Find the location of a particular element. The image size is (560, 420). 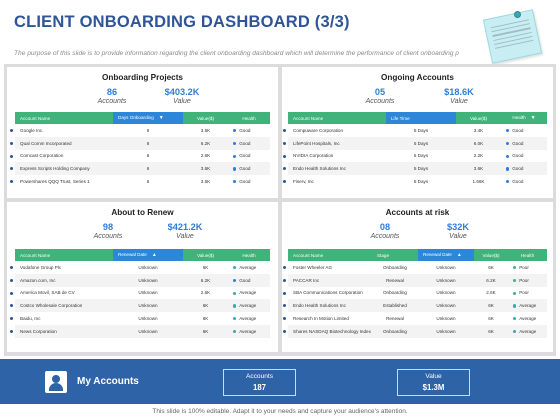

sticky-note-icon is located at coordinates (512, 36).